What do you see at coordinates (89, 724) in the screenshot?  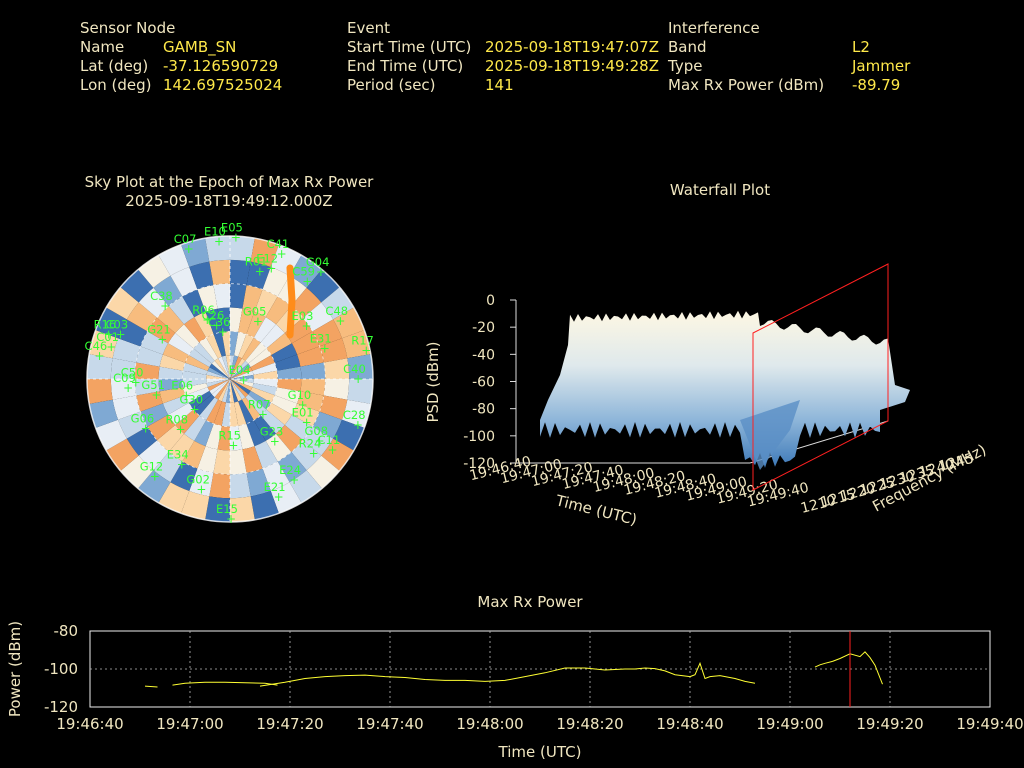 I see `power-x-tick-label: 19:46:40` at bounding box center [89, 724].